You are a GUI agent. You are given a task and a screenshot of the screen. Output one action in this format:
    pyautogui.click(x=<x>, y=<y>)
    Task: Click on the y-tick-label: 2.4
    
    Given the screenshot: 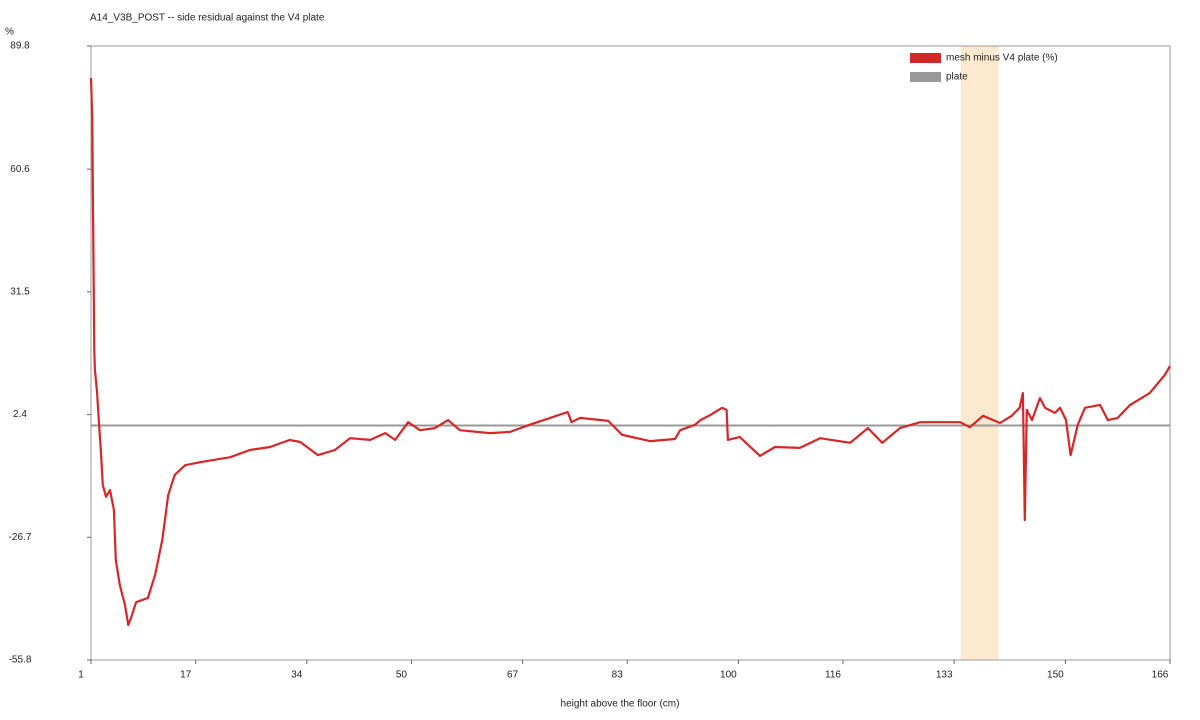 What is the action you would take?
    pyautogui.click(x=20, y=414)
    